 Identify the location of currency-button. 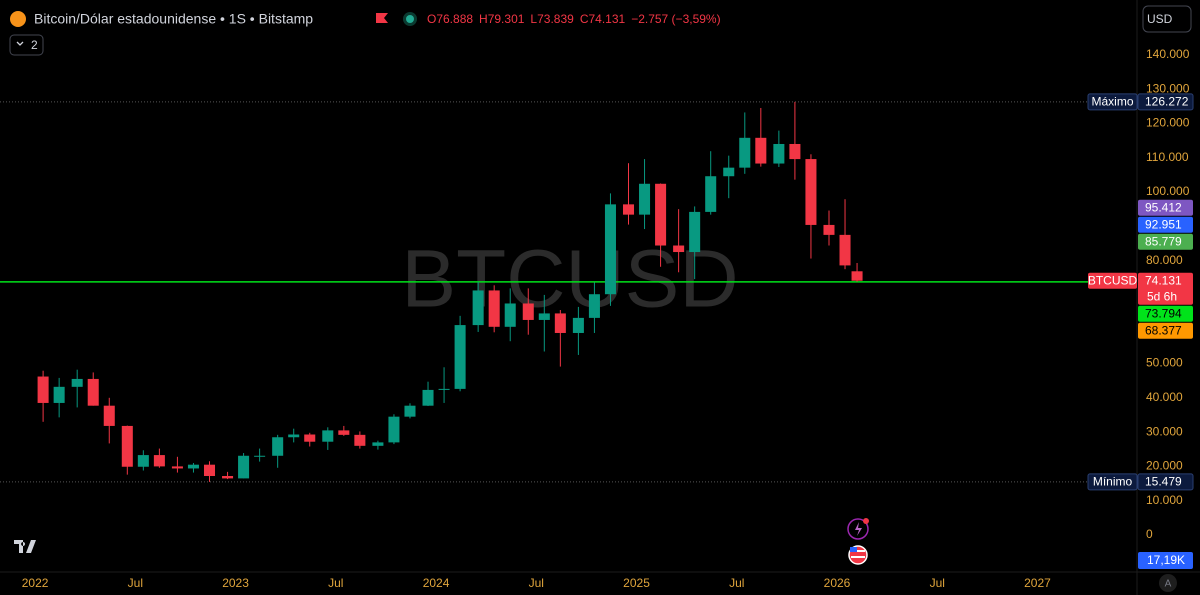
(1167, 19).